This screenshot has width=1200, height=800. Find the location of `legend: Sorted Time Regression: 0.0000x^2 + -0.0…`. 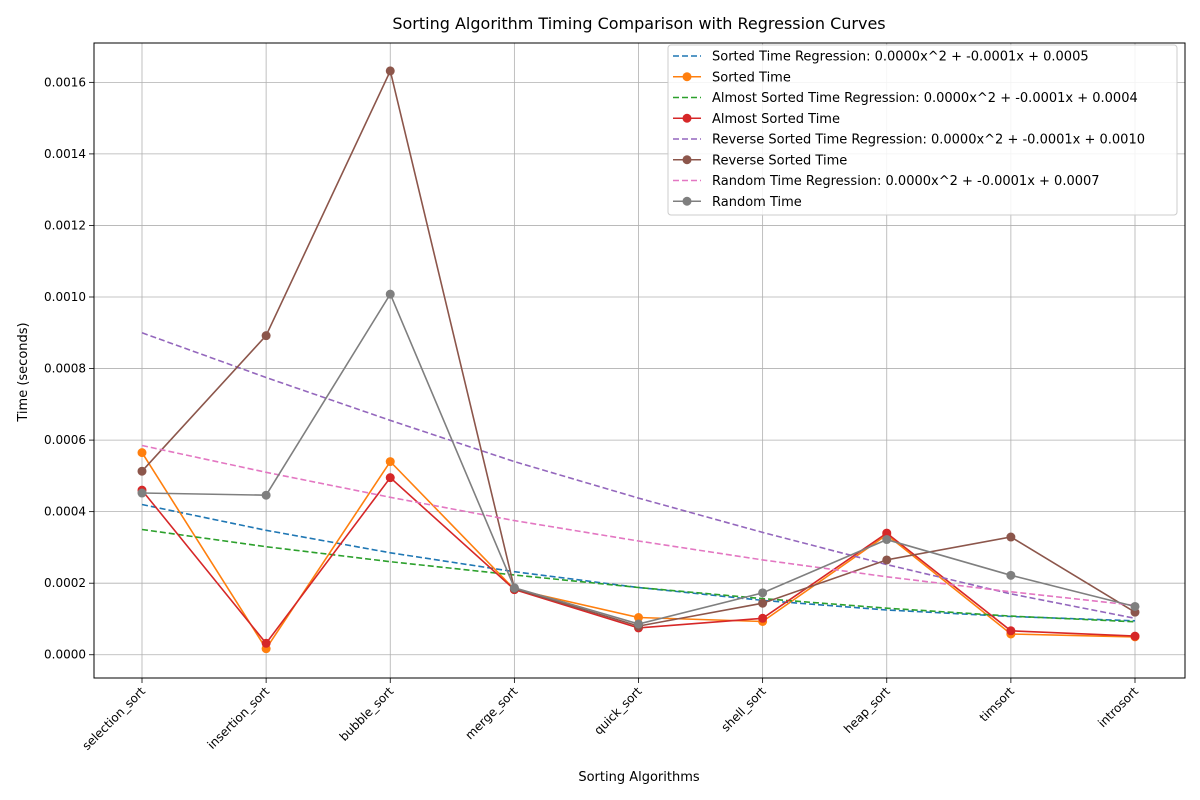

legend: Sorted Time Regression: 0.0000x^2 + -0.0… is located at coordinates (922, 130).